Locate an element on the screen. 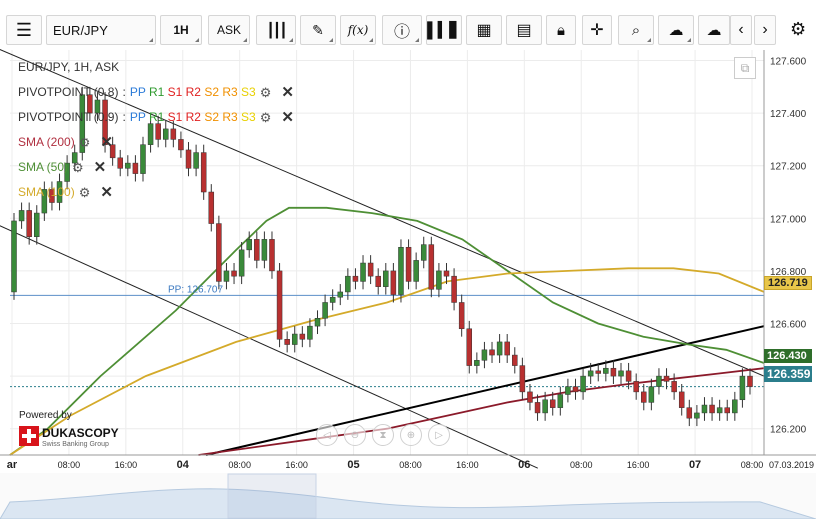 This screenshot has height=519, width=816. menu-button: ☰ is located at coordinates (24, 30).